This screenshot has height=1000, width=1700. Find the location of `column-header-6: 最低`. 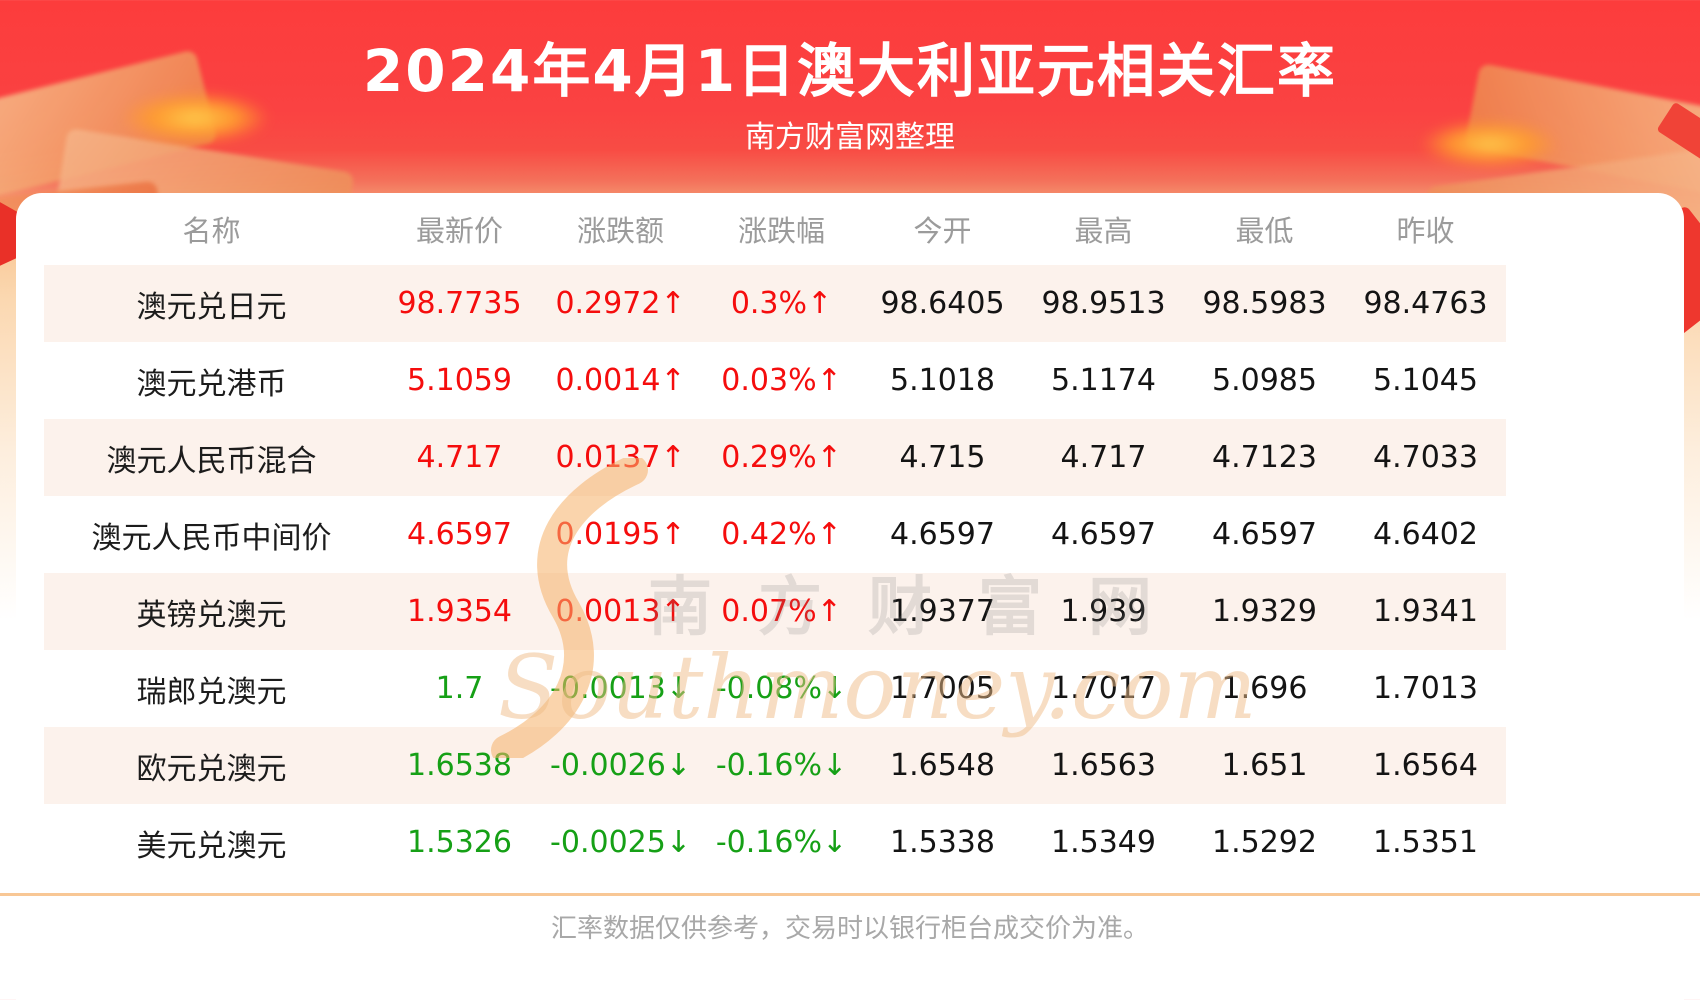

column-header-6: 最低 is located at coordinates (1264, 231).